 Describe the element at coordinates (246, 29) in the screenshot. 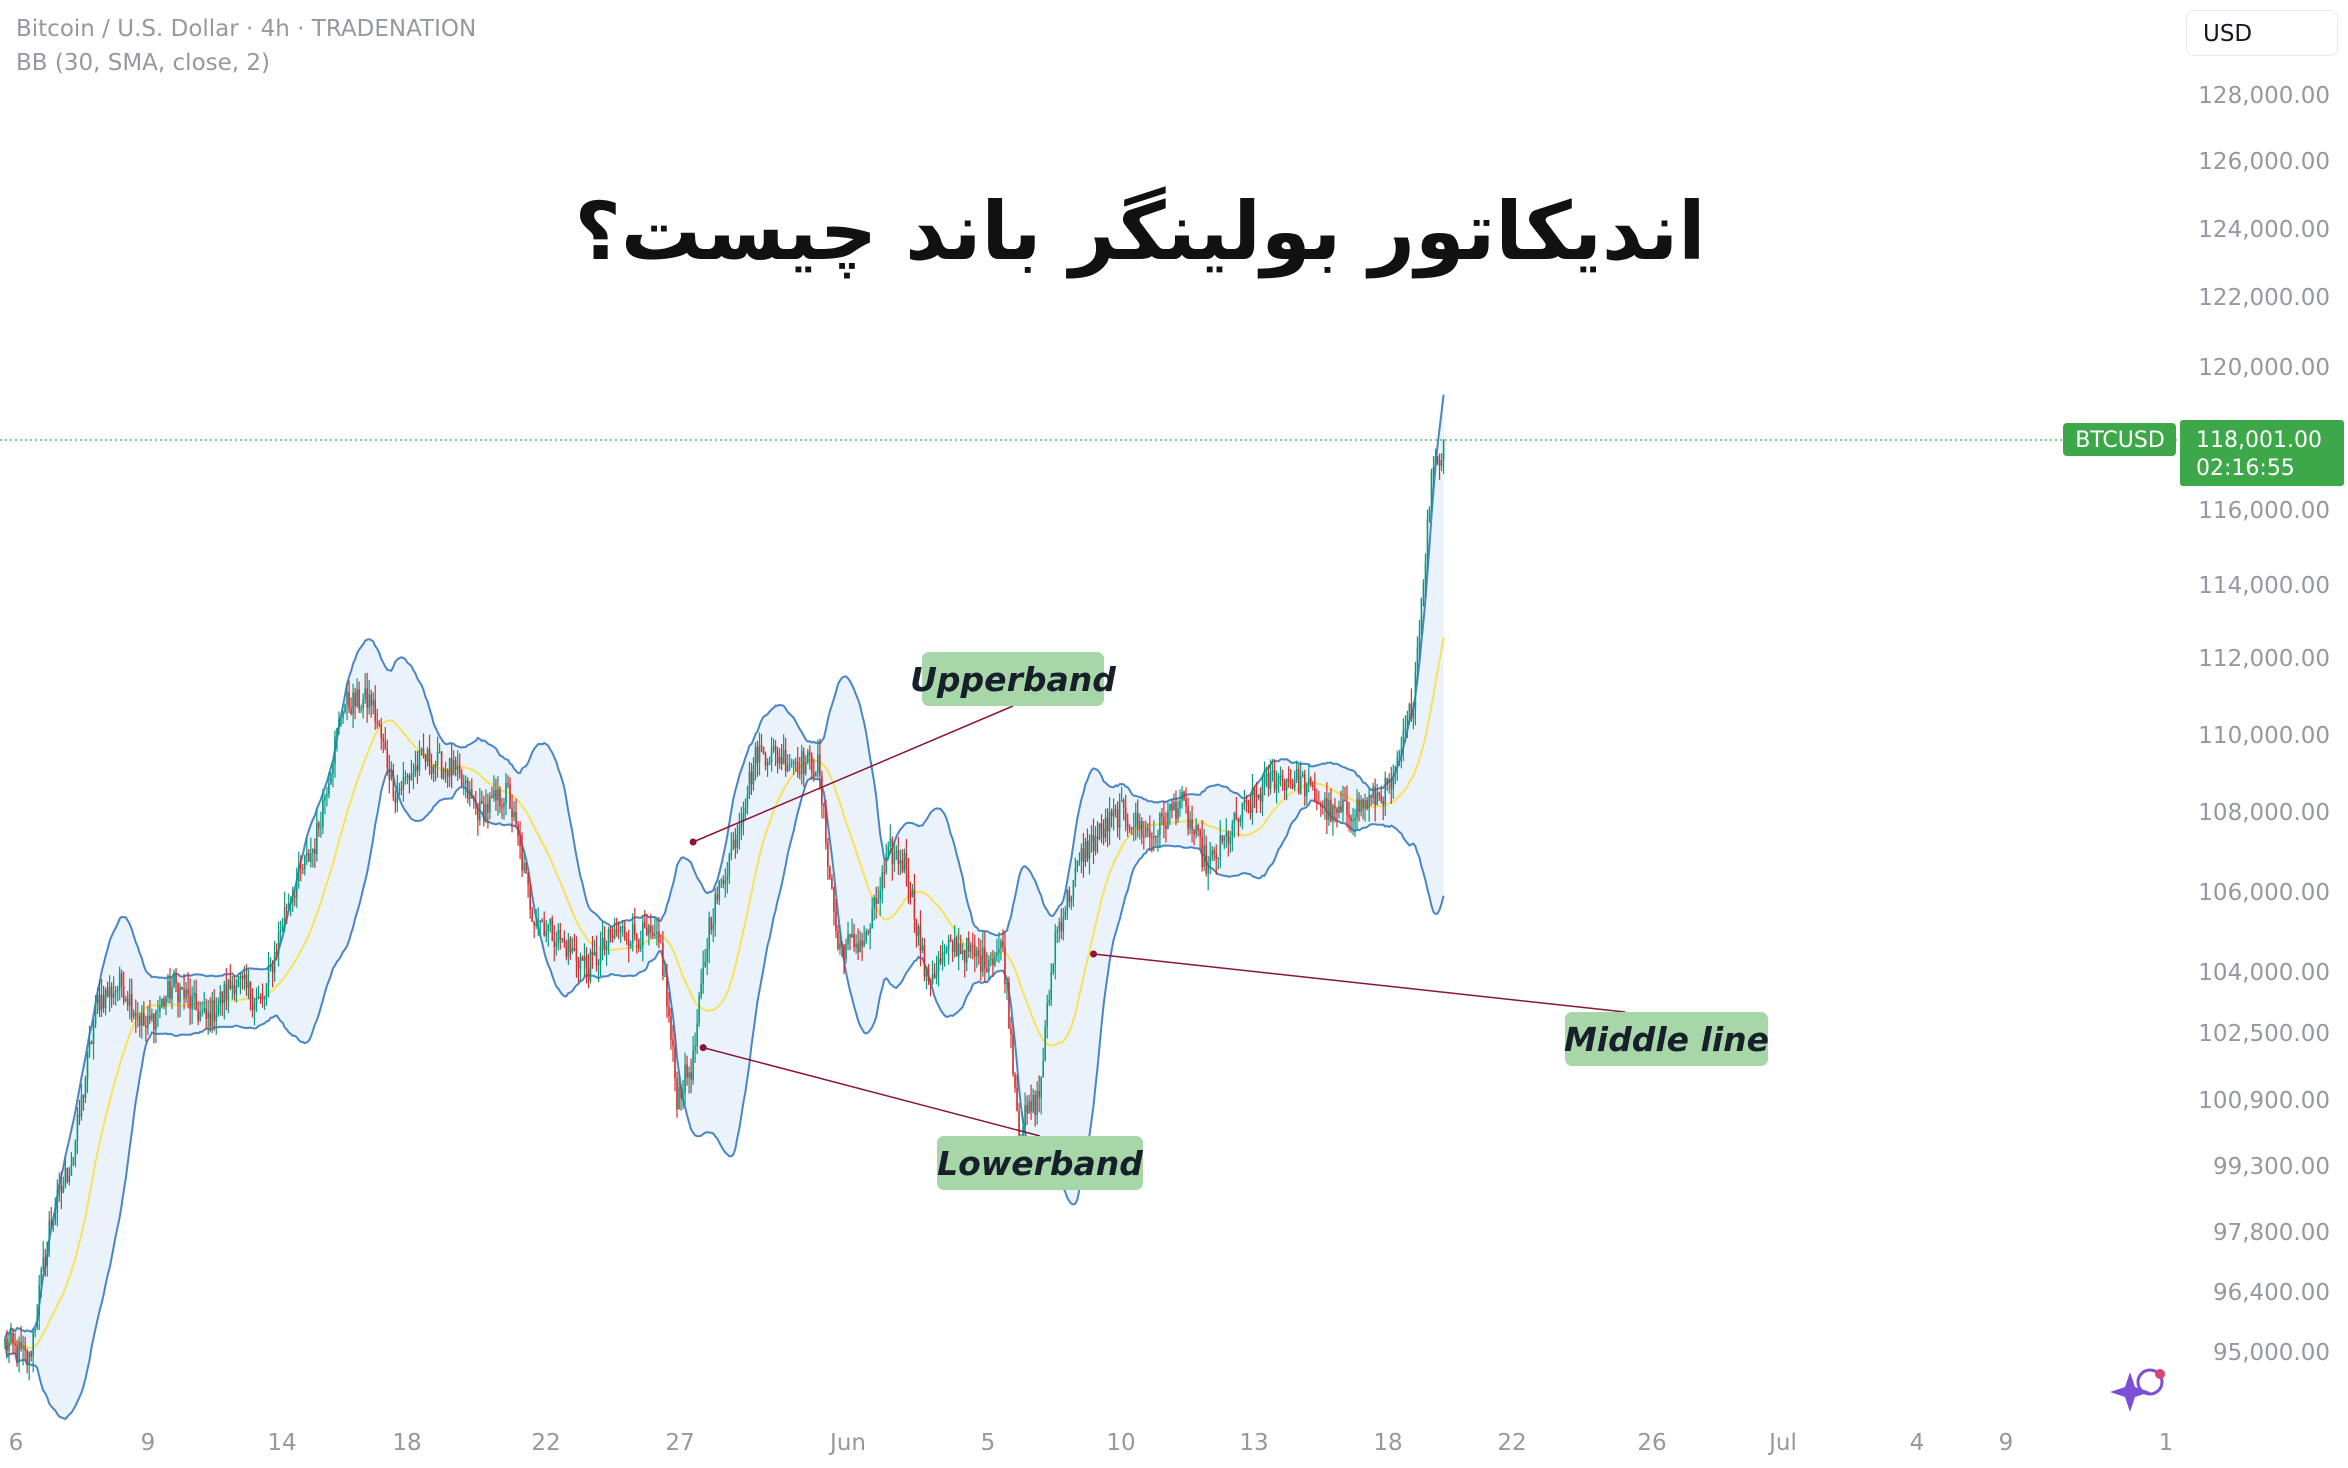

I see `symbol-description: Bitcoin / U.S. Dollar · 4h · TRADENATION` at that location.